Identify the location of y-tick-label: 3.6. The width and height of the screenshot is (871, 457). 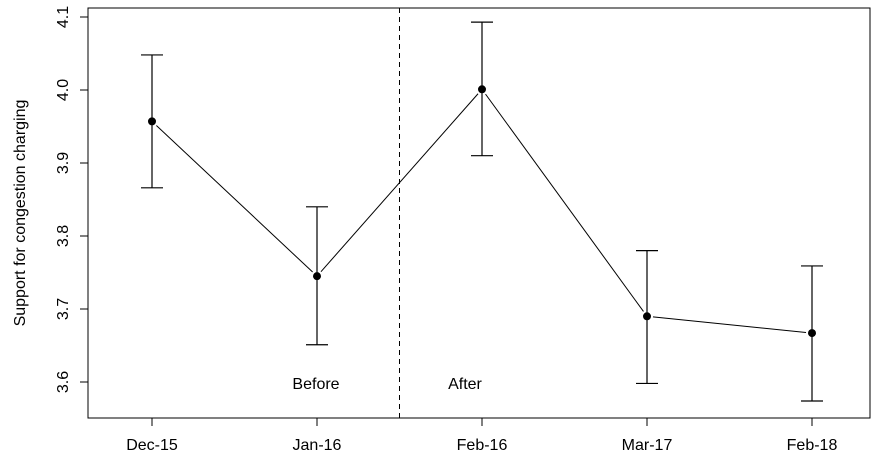
(63, 382).